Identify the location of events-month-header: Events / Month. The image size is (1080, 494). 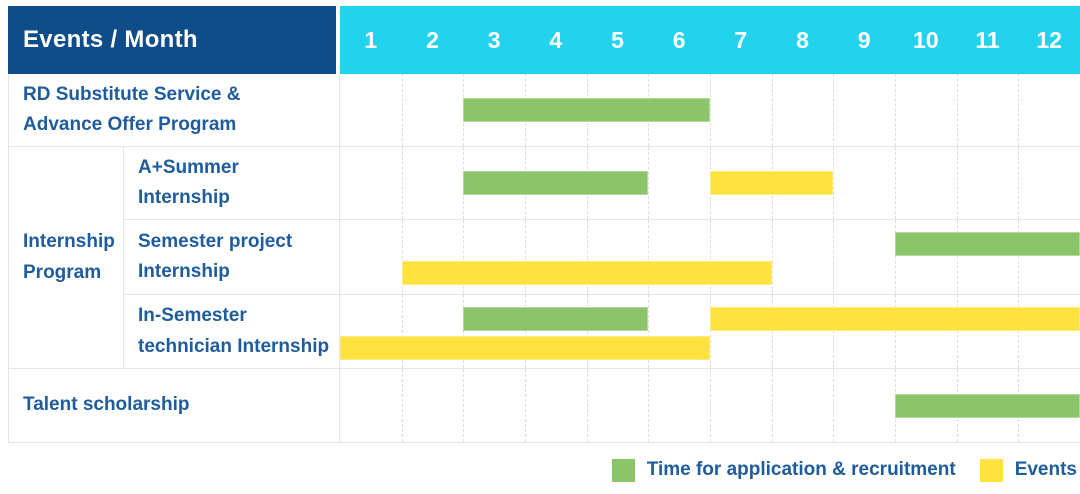
(174, 40).